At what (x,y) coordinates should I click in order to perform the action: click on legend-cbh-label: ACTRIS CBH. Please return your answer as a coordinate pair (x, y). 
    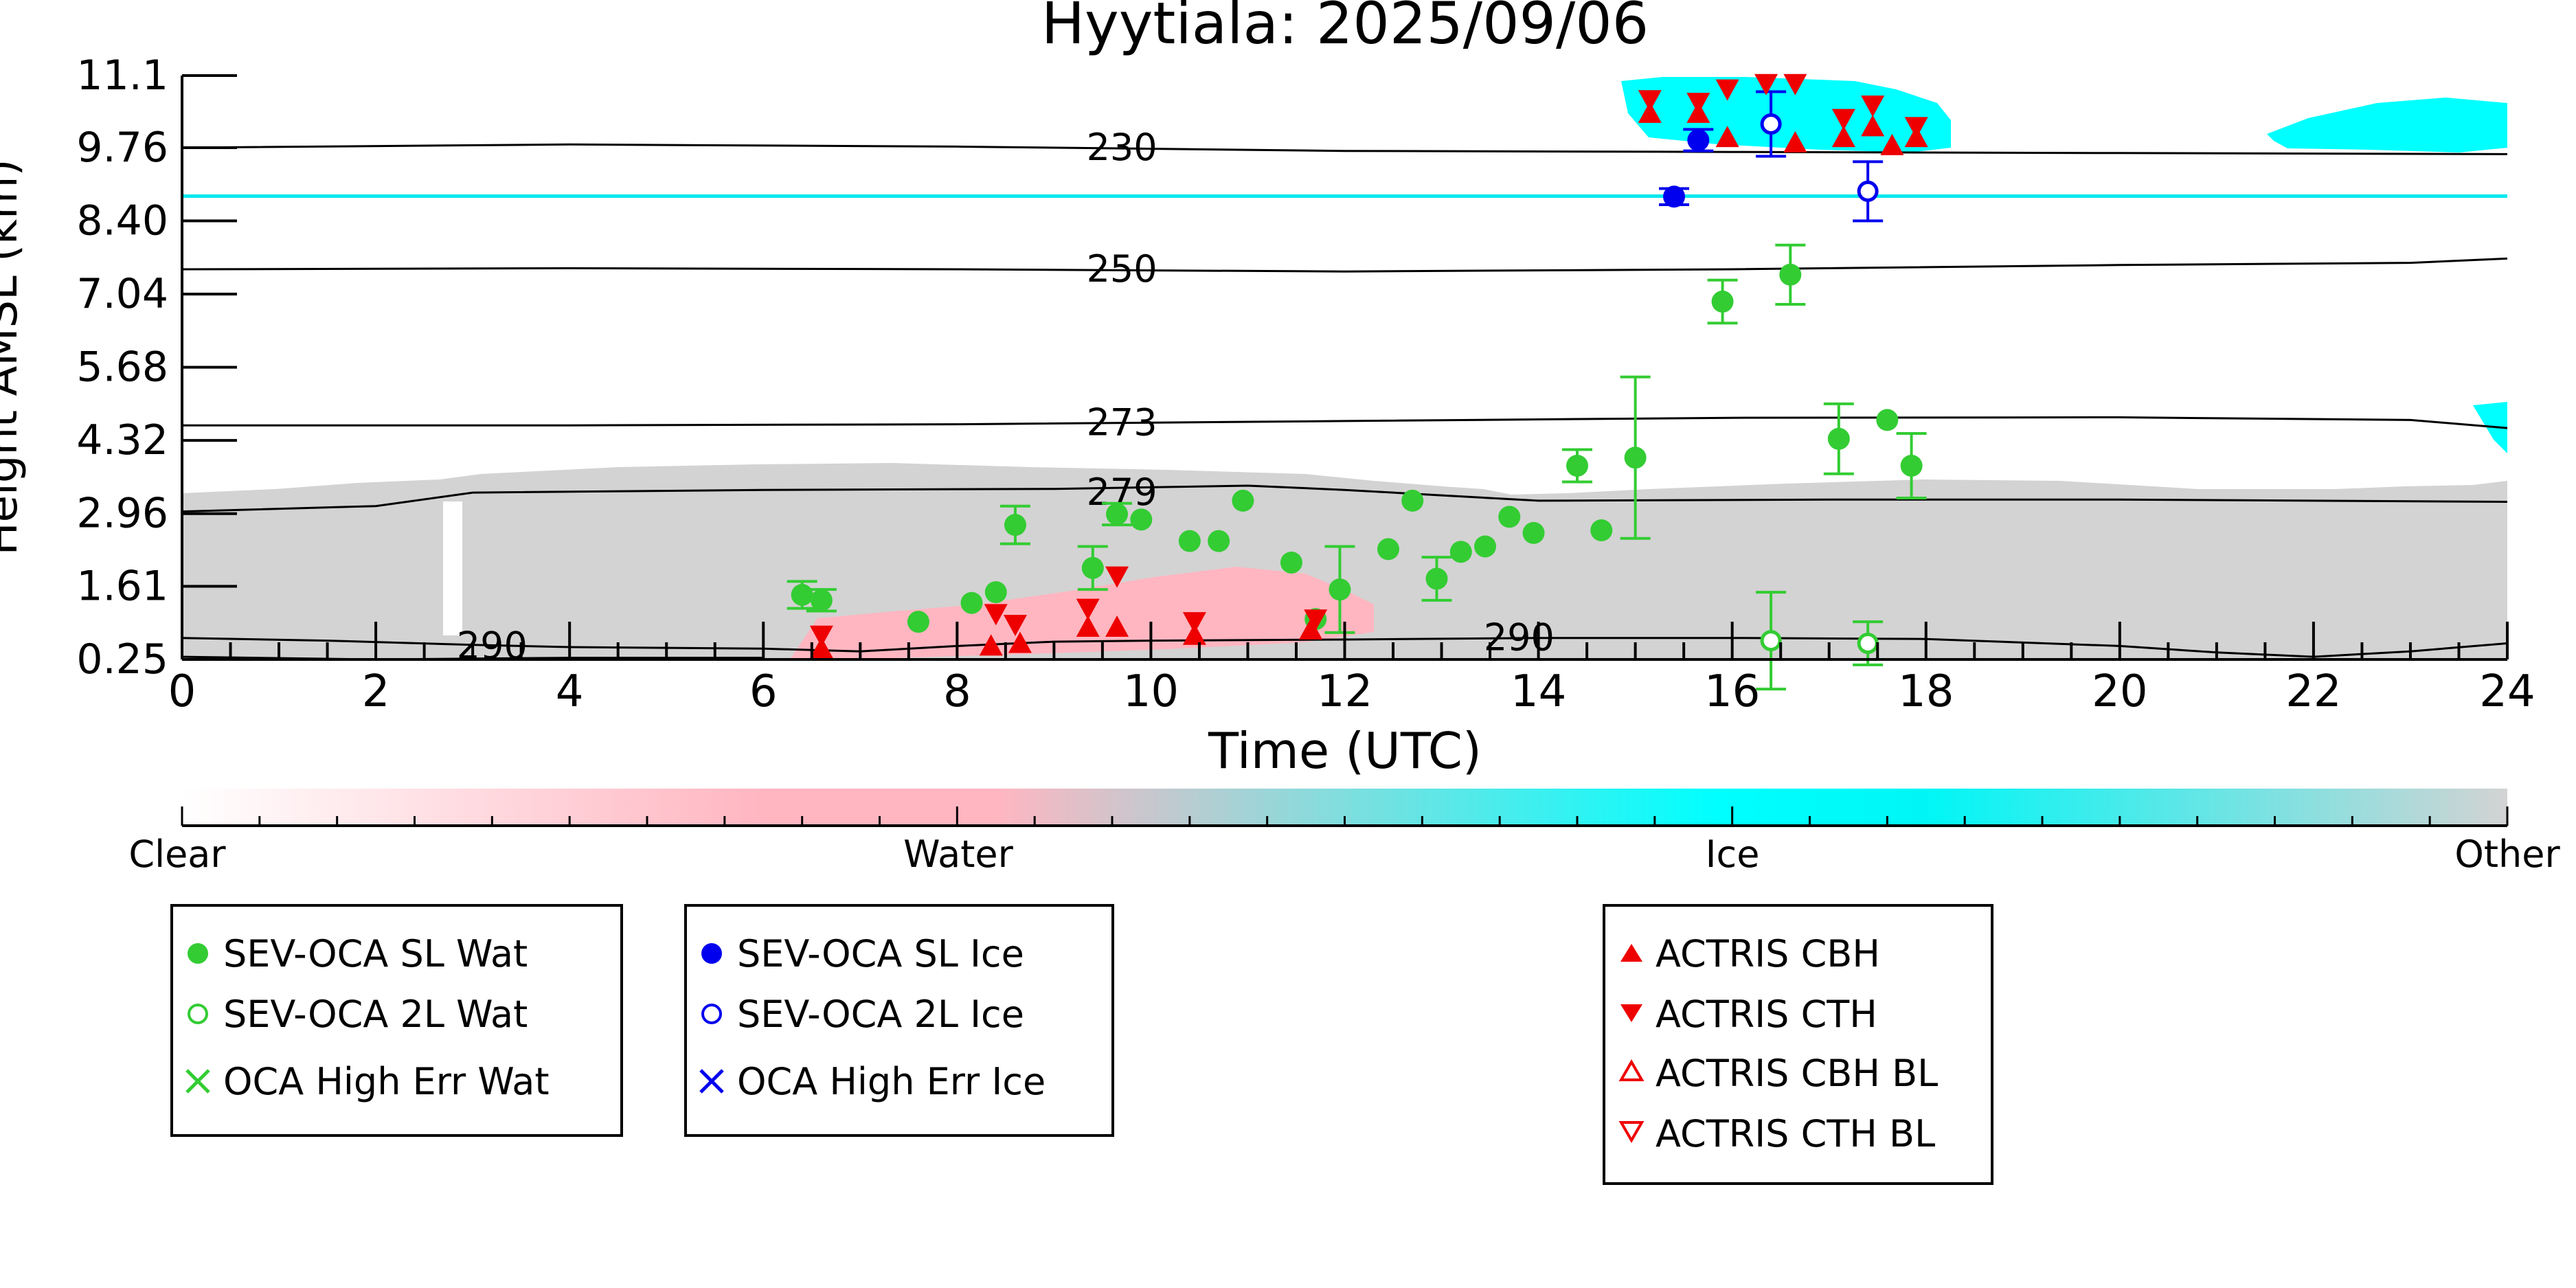
    Looking at the image, I should click on (1768, 953).